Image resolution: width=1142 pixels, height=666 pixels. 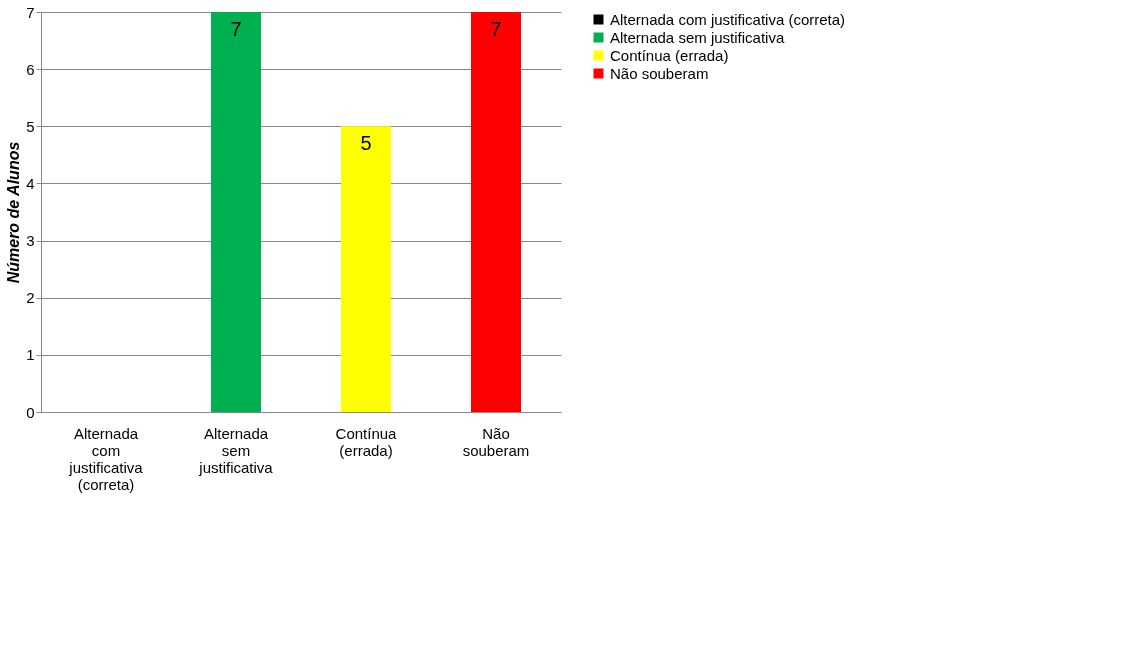 I want to click on y-tick-label: 6, so click(x=30, y=69).